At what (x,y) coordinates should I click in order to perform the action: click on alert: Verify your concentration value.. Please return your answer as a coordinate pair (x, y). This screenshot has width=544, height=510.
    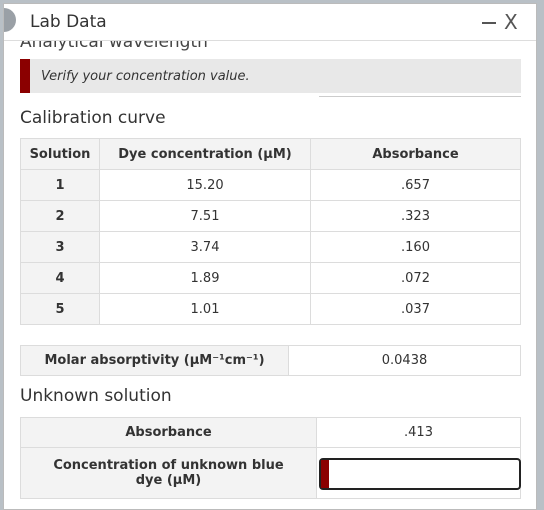
    Looking at the image, I should click on (270, 76).